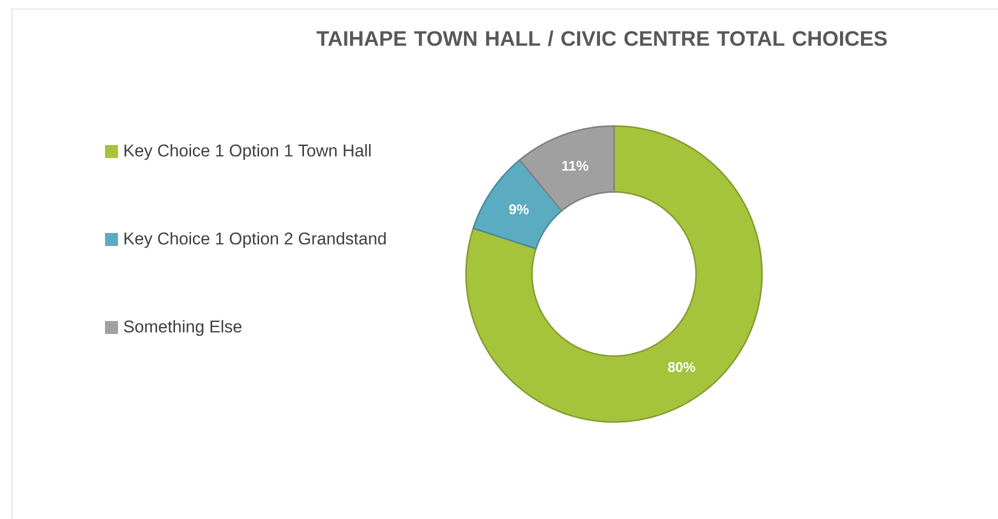 The image size is (998, 519). What do you see at coordinates (601, 38) in the screenshot?
I see `chart-title: TAIHAPE TOWN HALL / CIVIC CENTRE TOTAL CHOICES` at bounding box center [601, 38].